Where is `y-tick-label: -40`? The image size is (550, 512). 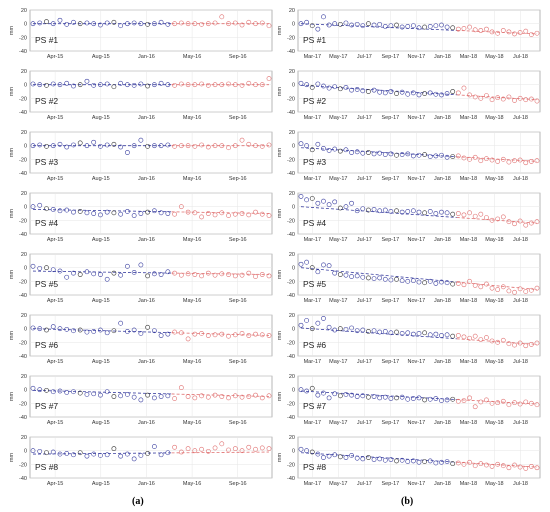 y-tick-label: -40 is located at coordinates (291, 479).